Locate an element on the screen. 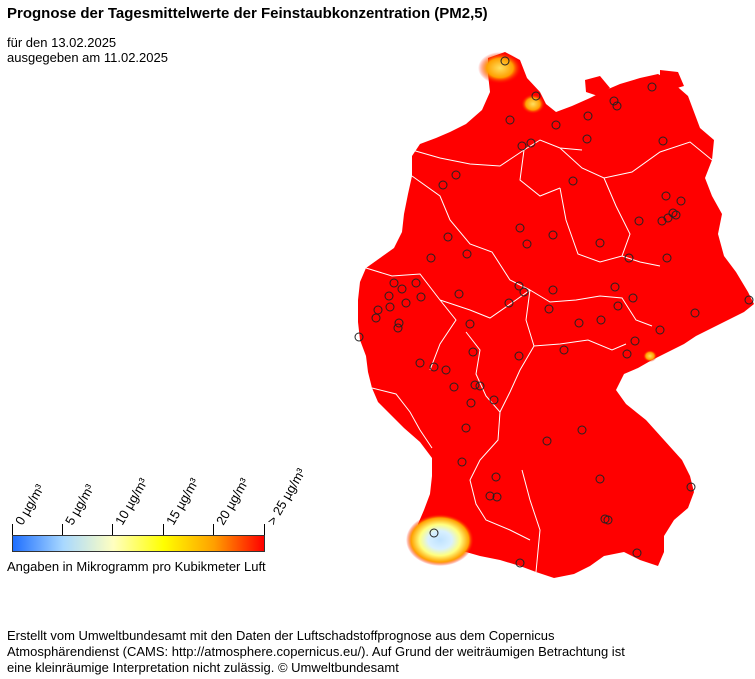 This screenshot has height=679, width=755. low-concentration-spot-southwest is located at coordinates (440, 540).